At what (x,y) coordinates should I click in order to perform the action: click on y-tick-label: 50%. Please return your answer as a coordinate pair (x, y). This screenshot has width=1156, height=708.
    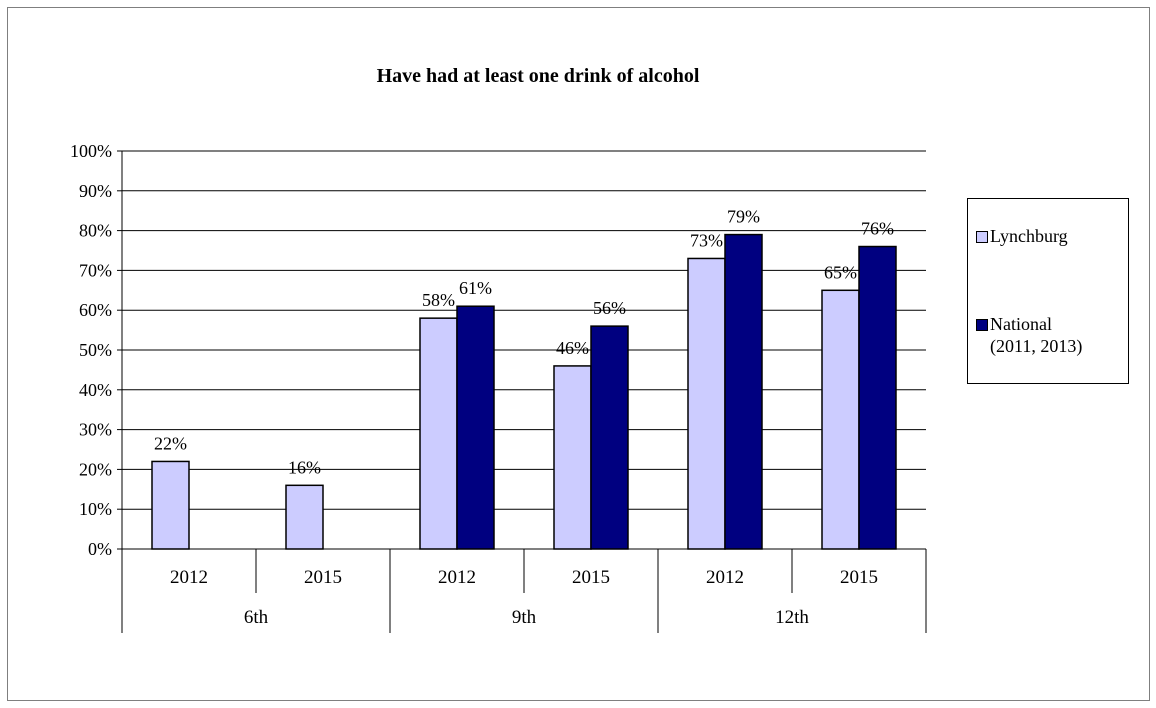
    Looking at the image, I should click on (95, 350).